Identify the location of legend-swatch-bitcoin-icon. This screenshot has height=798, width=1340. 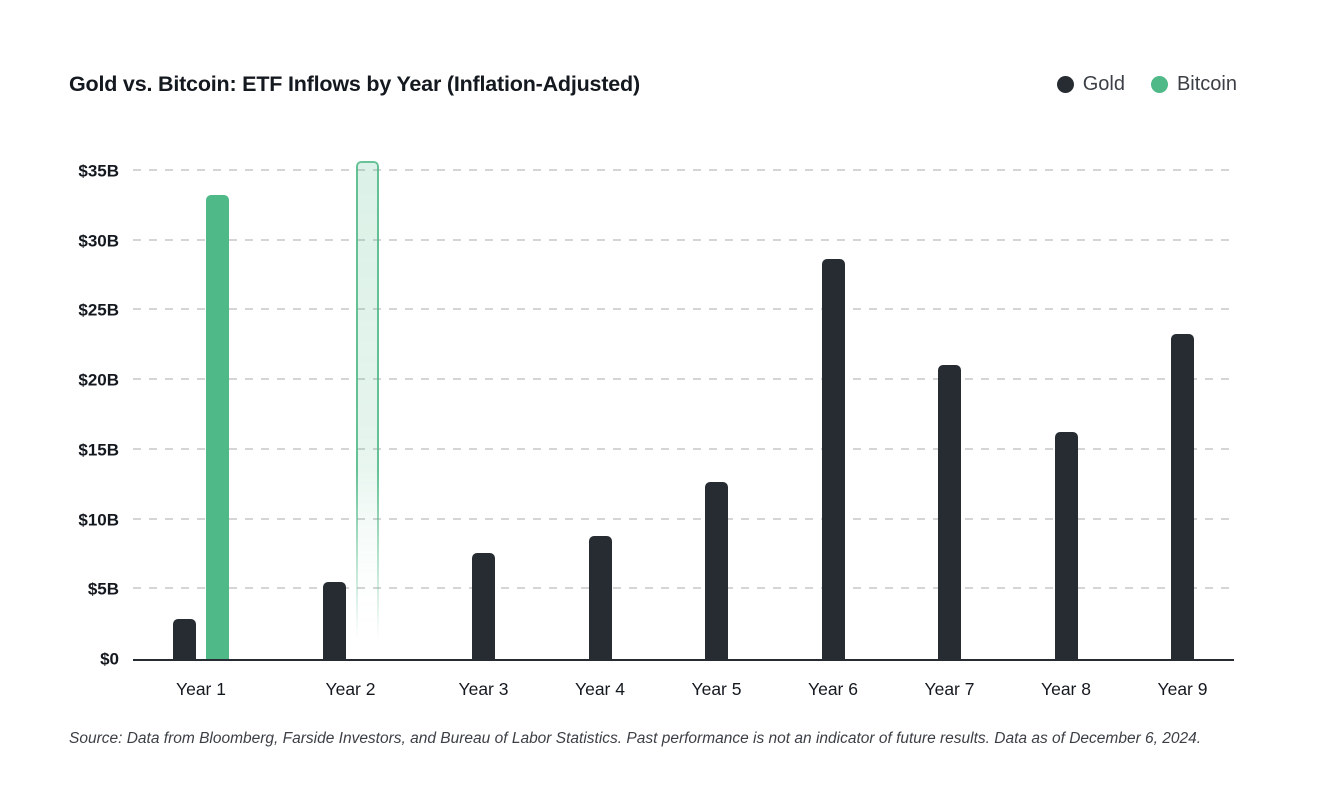
(1159, 84).